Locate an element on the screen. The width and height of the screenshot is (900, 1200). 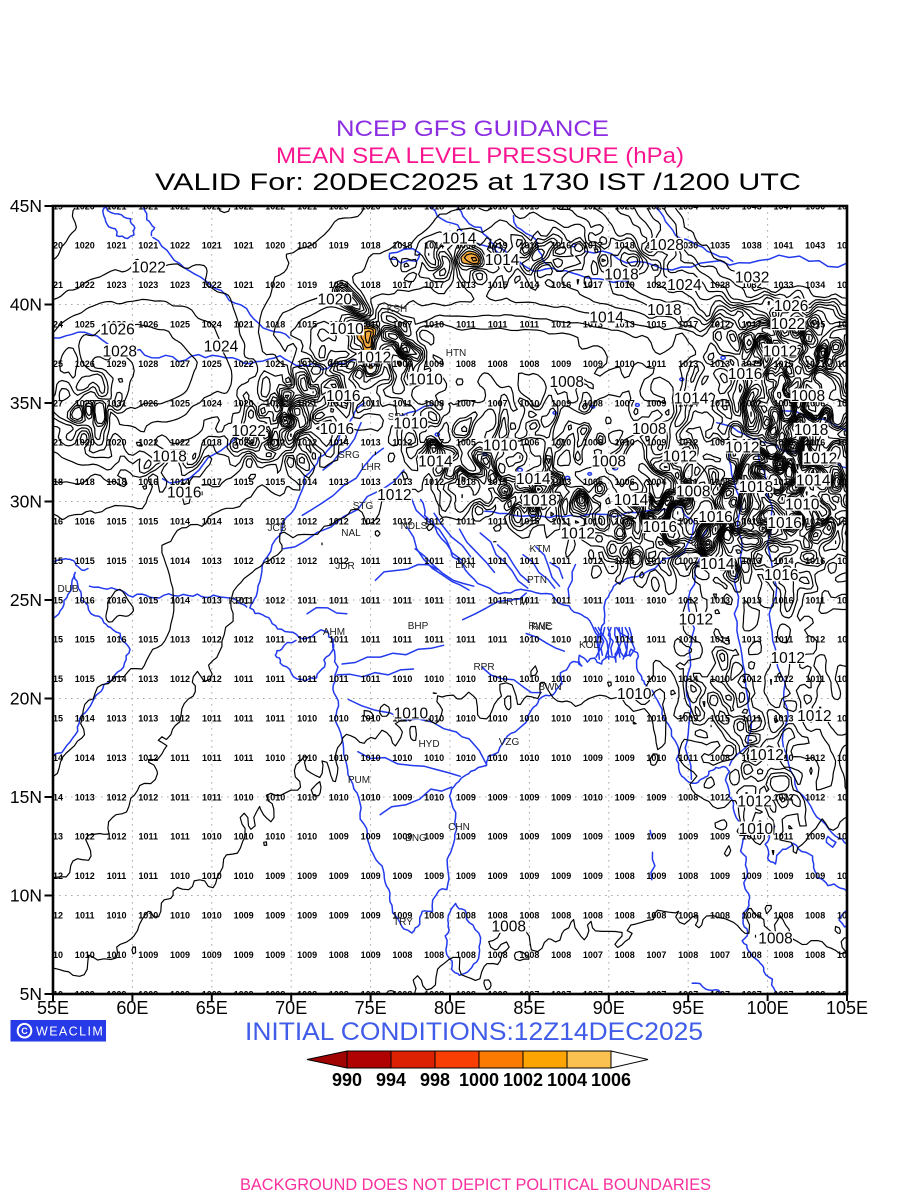
svg-text: KSH is located at coordinates (397, 309).